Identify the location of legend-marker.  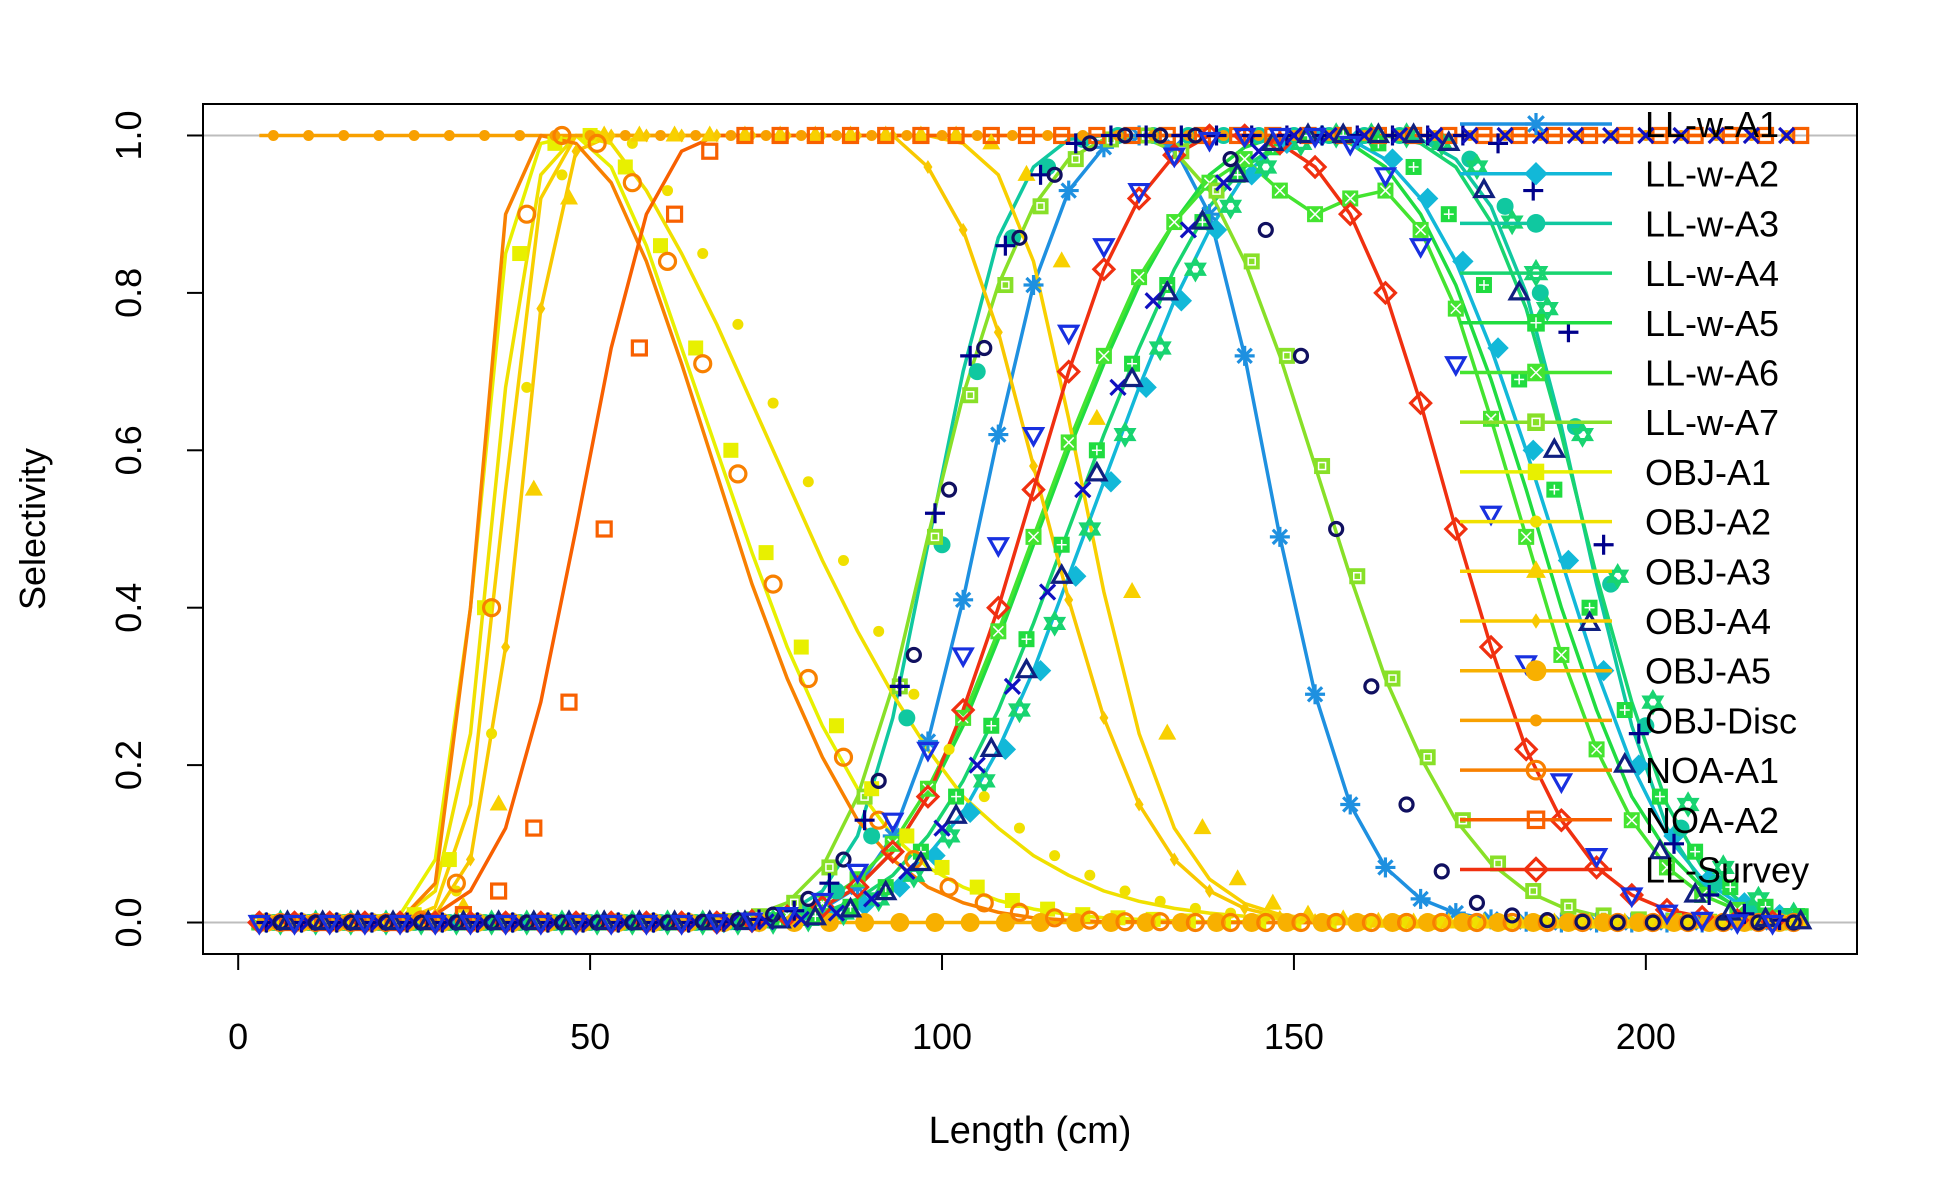
(1536, 472).